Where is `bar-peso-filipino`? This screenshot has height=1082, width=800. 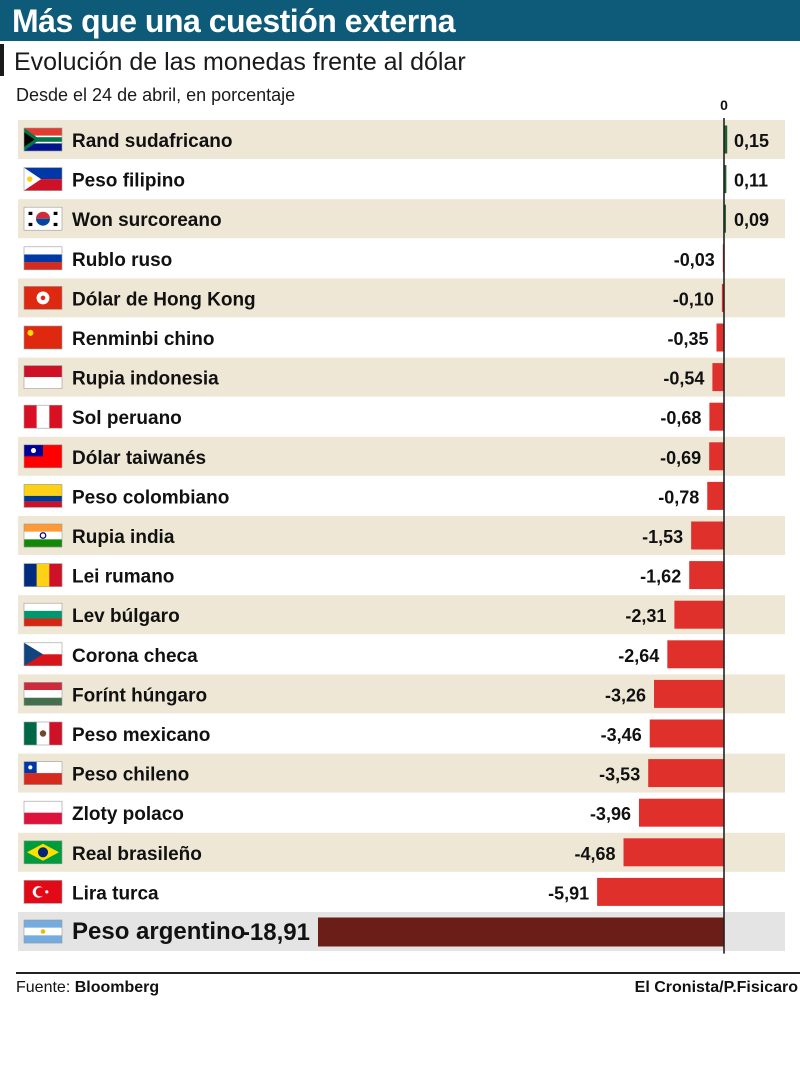
bar-peso-filipino is located at coordinates (725, 179).